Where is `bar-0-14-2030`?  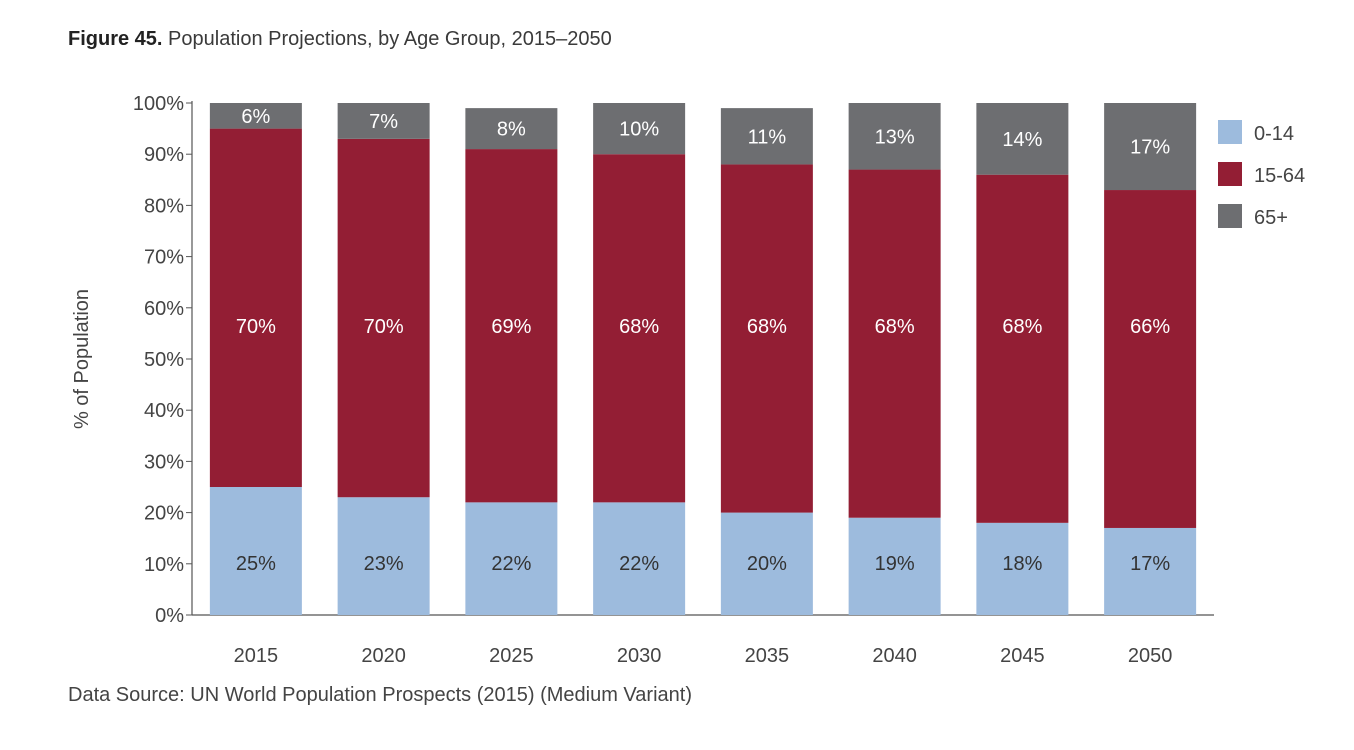 bar-0-14-2030 is located at coordinates (639, 558).